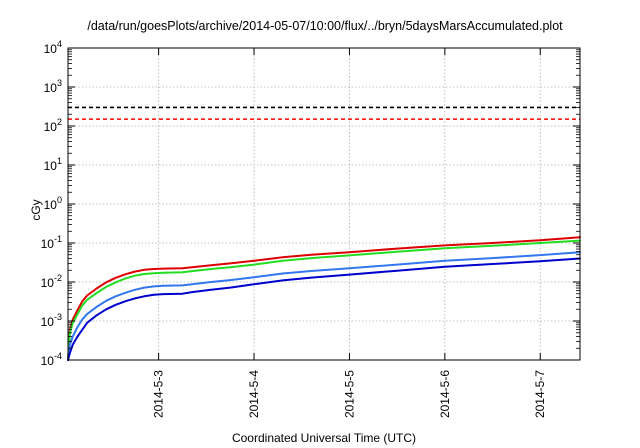 The image size is (640, 448). Describe the element at coordinates (324, 113) in the screenshot. I see `reference-lines` at that location.